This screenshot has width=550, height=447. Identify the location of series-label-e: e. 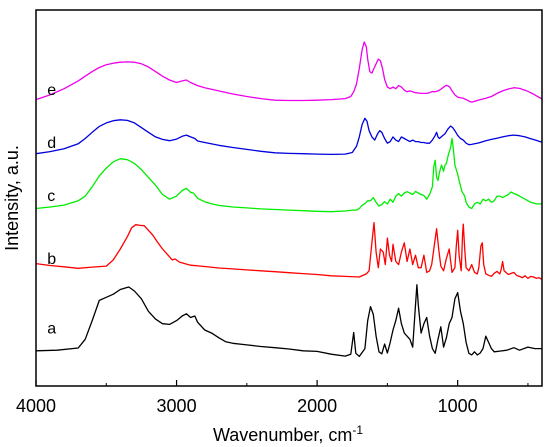
(51, 90).